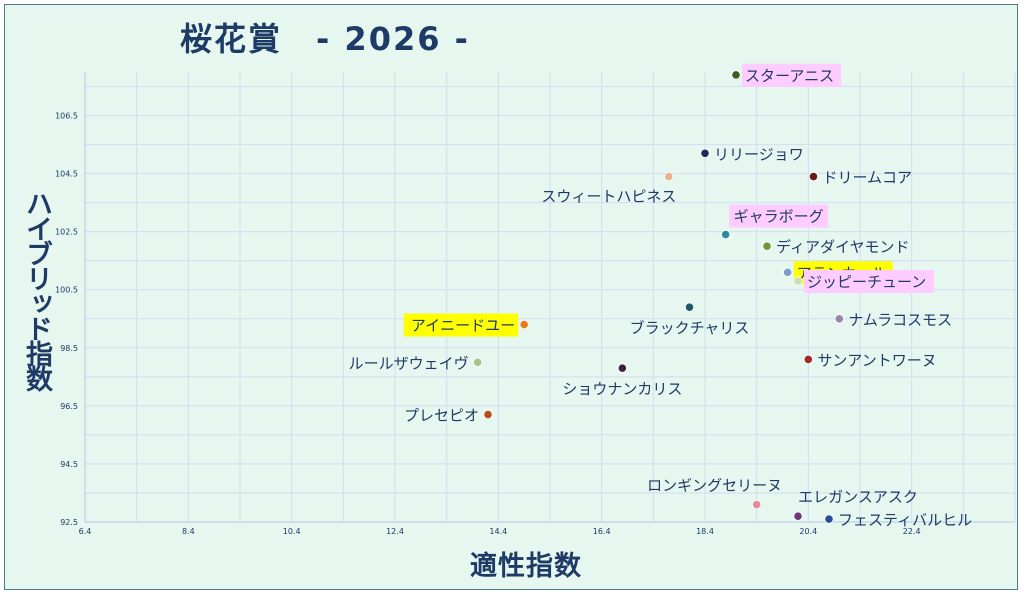 The image size is (1024, 596). I want to click on y-tick-label: 102.5, so click(66, 232).